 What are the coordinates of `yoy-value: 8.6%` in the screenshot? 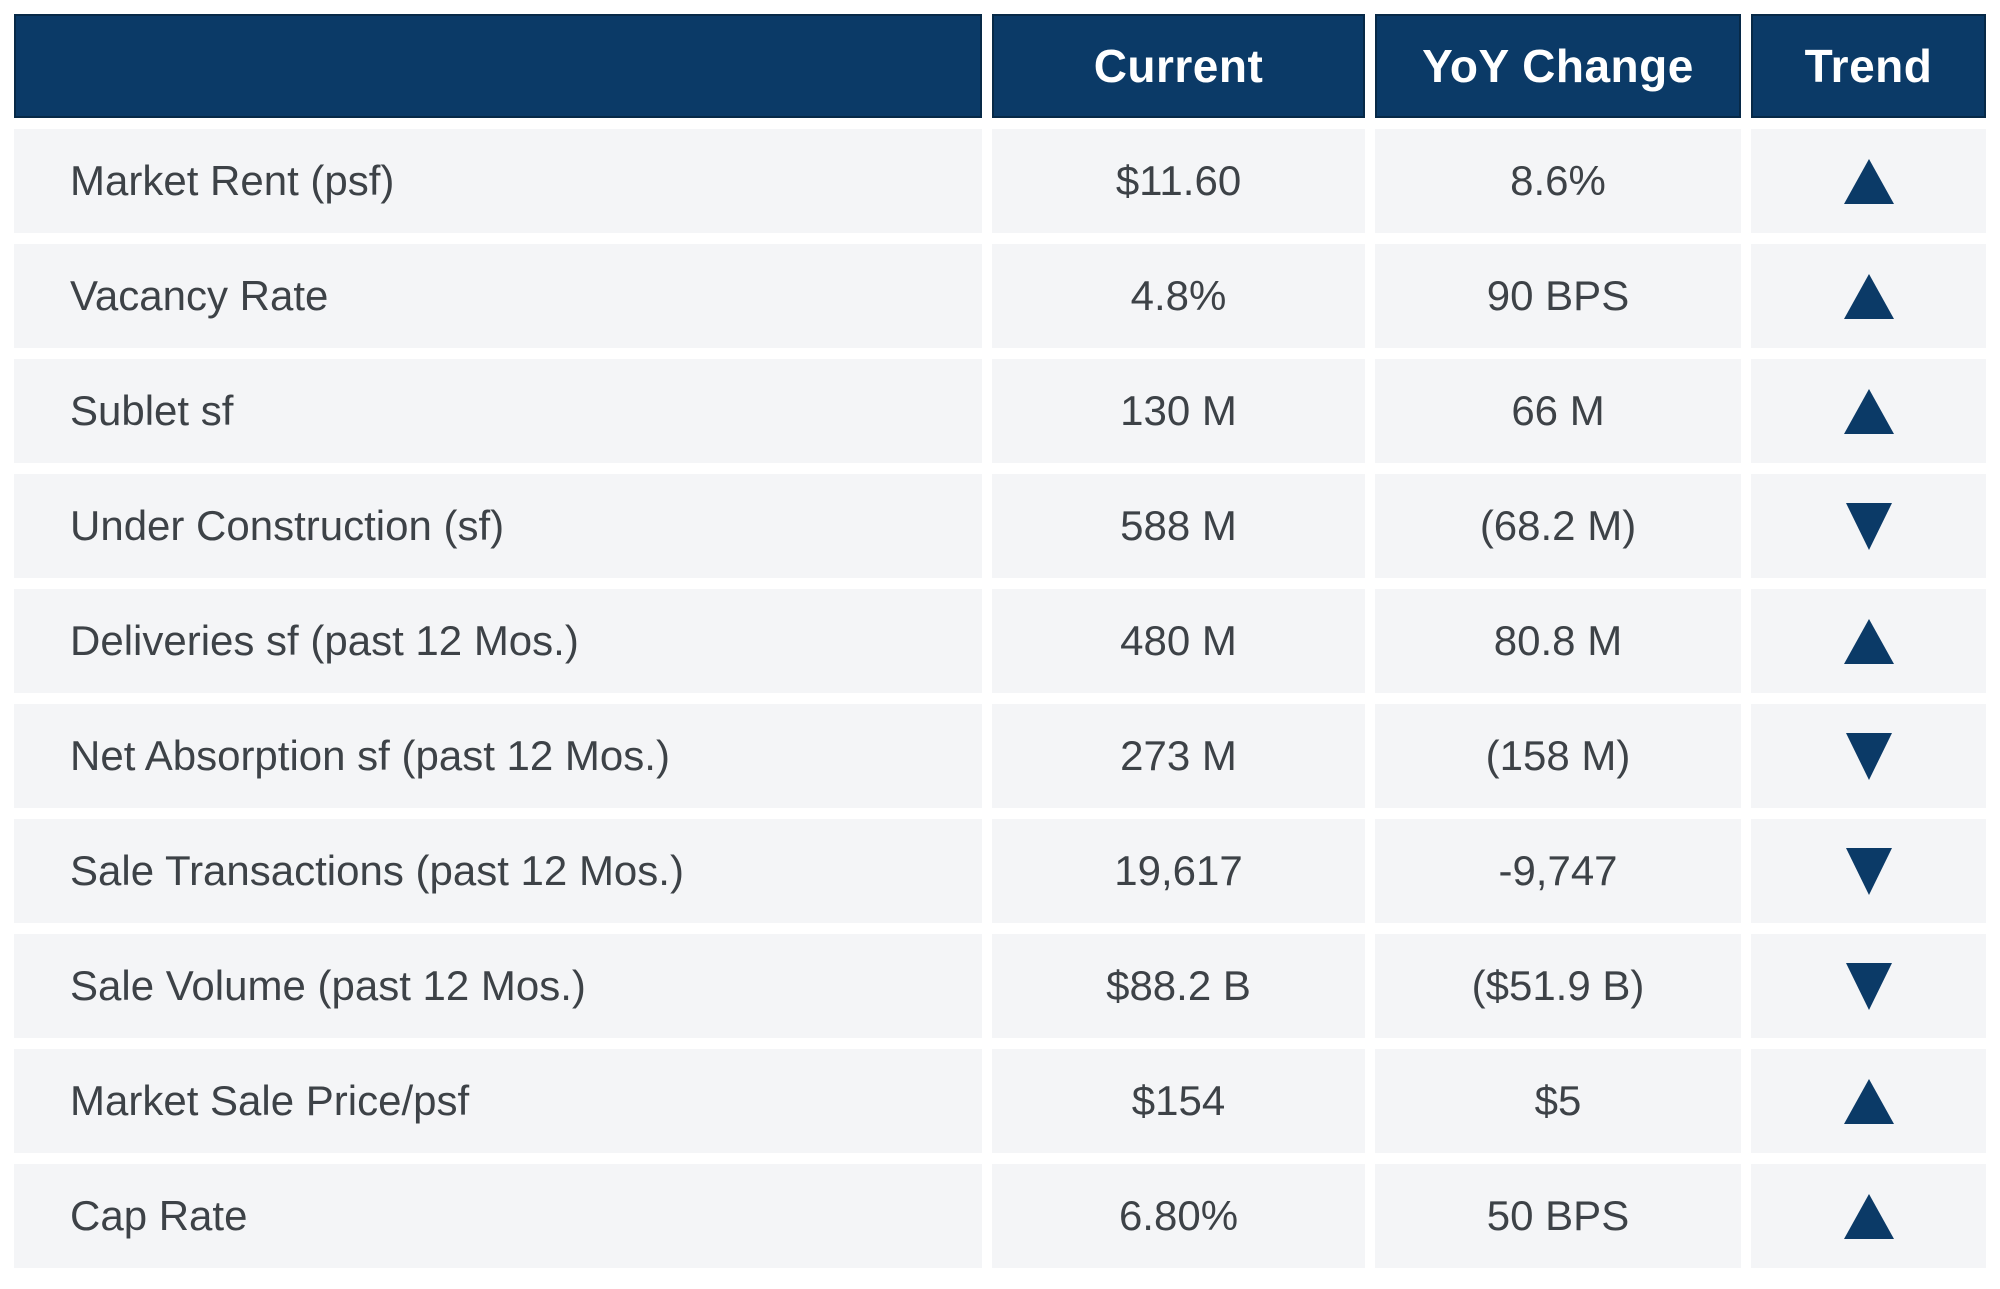 It's located at (1558, 181).